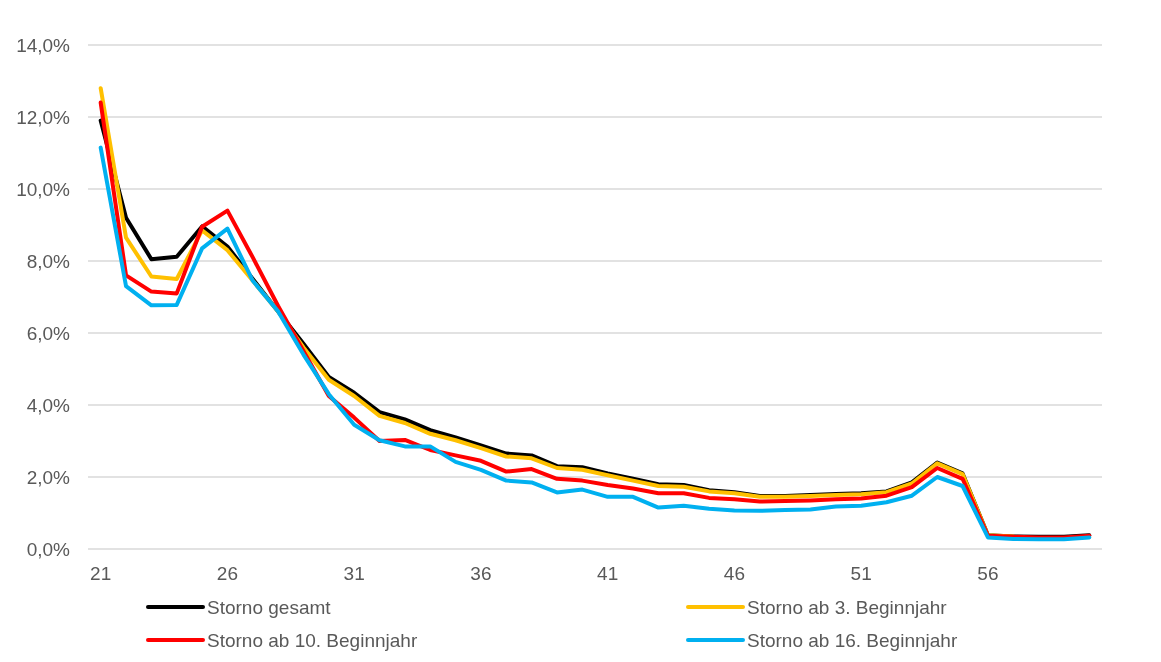 This screenshot has width=1161, height=662. I want to click on x-tick-label: 56, so click(988, 573).